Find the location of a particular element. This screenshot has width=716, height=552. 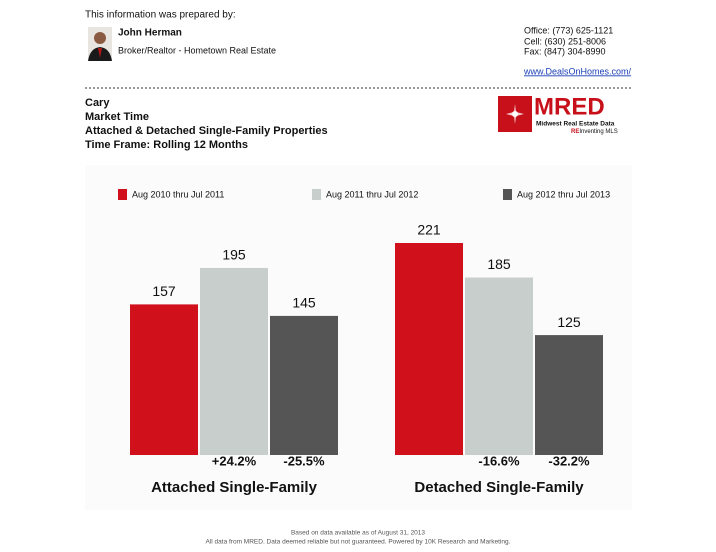

logo-tagline: REInventing MLS is located at coordinates (594, 132).